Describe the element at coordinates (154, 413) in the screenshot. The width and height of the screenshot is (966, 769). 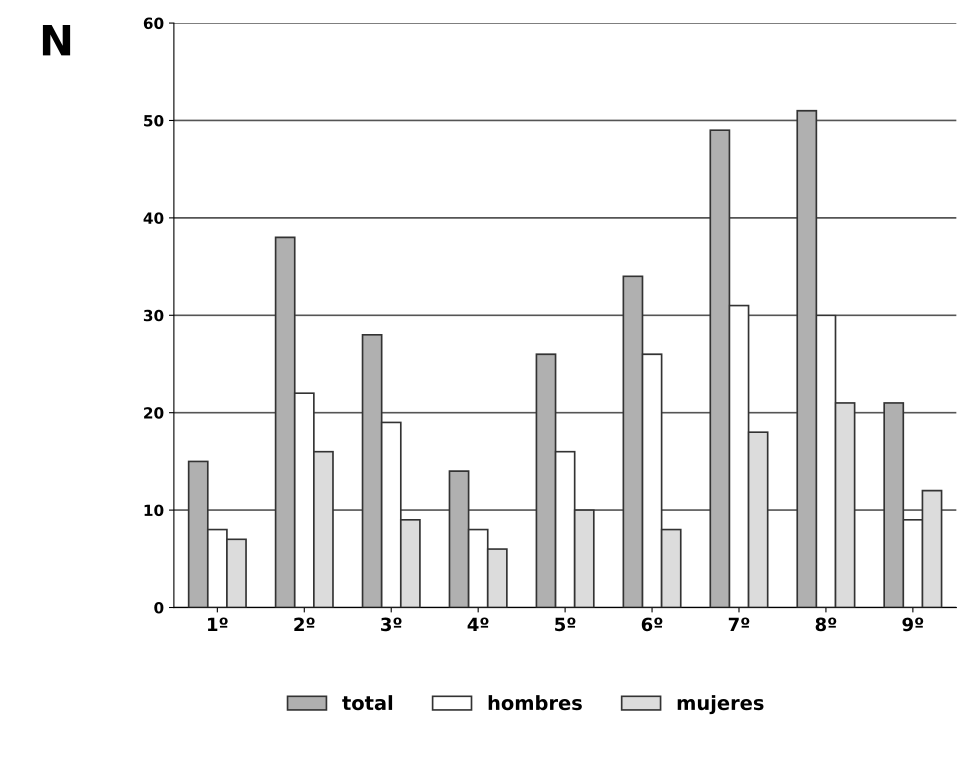
I see `y-tick-label: 20` at that location.